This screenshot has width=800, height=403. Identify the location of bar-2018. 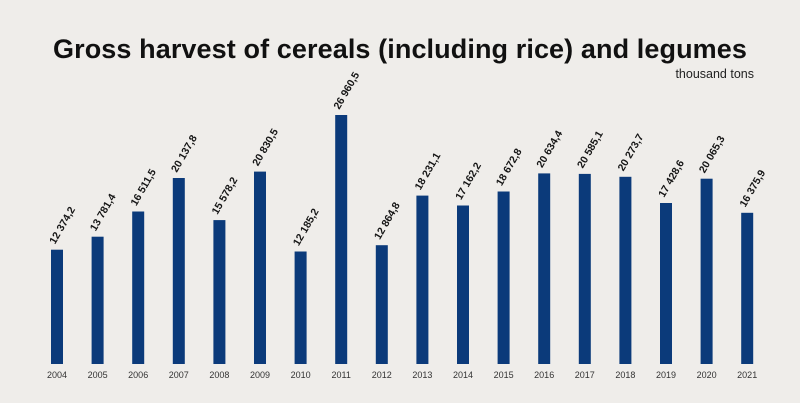
(625, 270).